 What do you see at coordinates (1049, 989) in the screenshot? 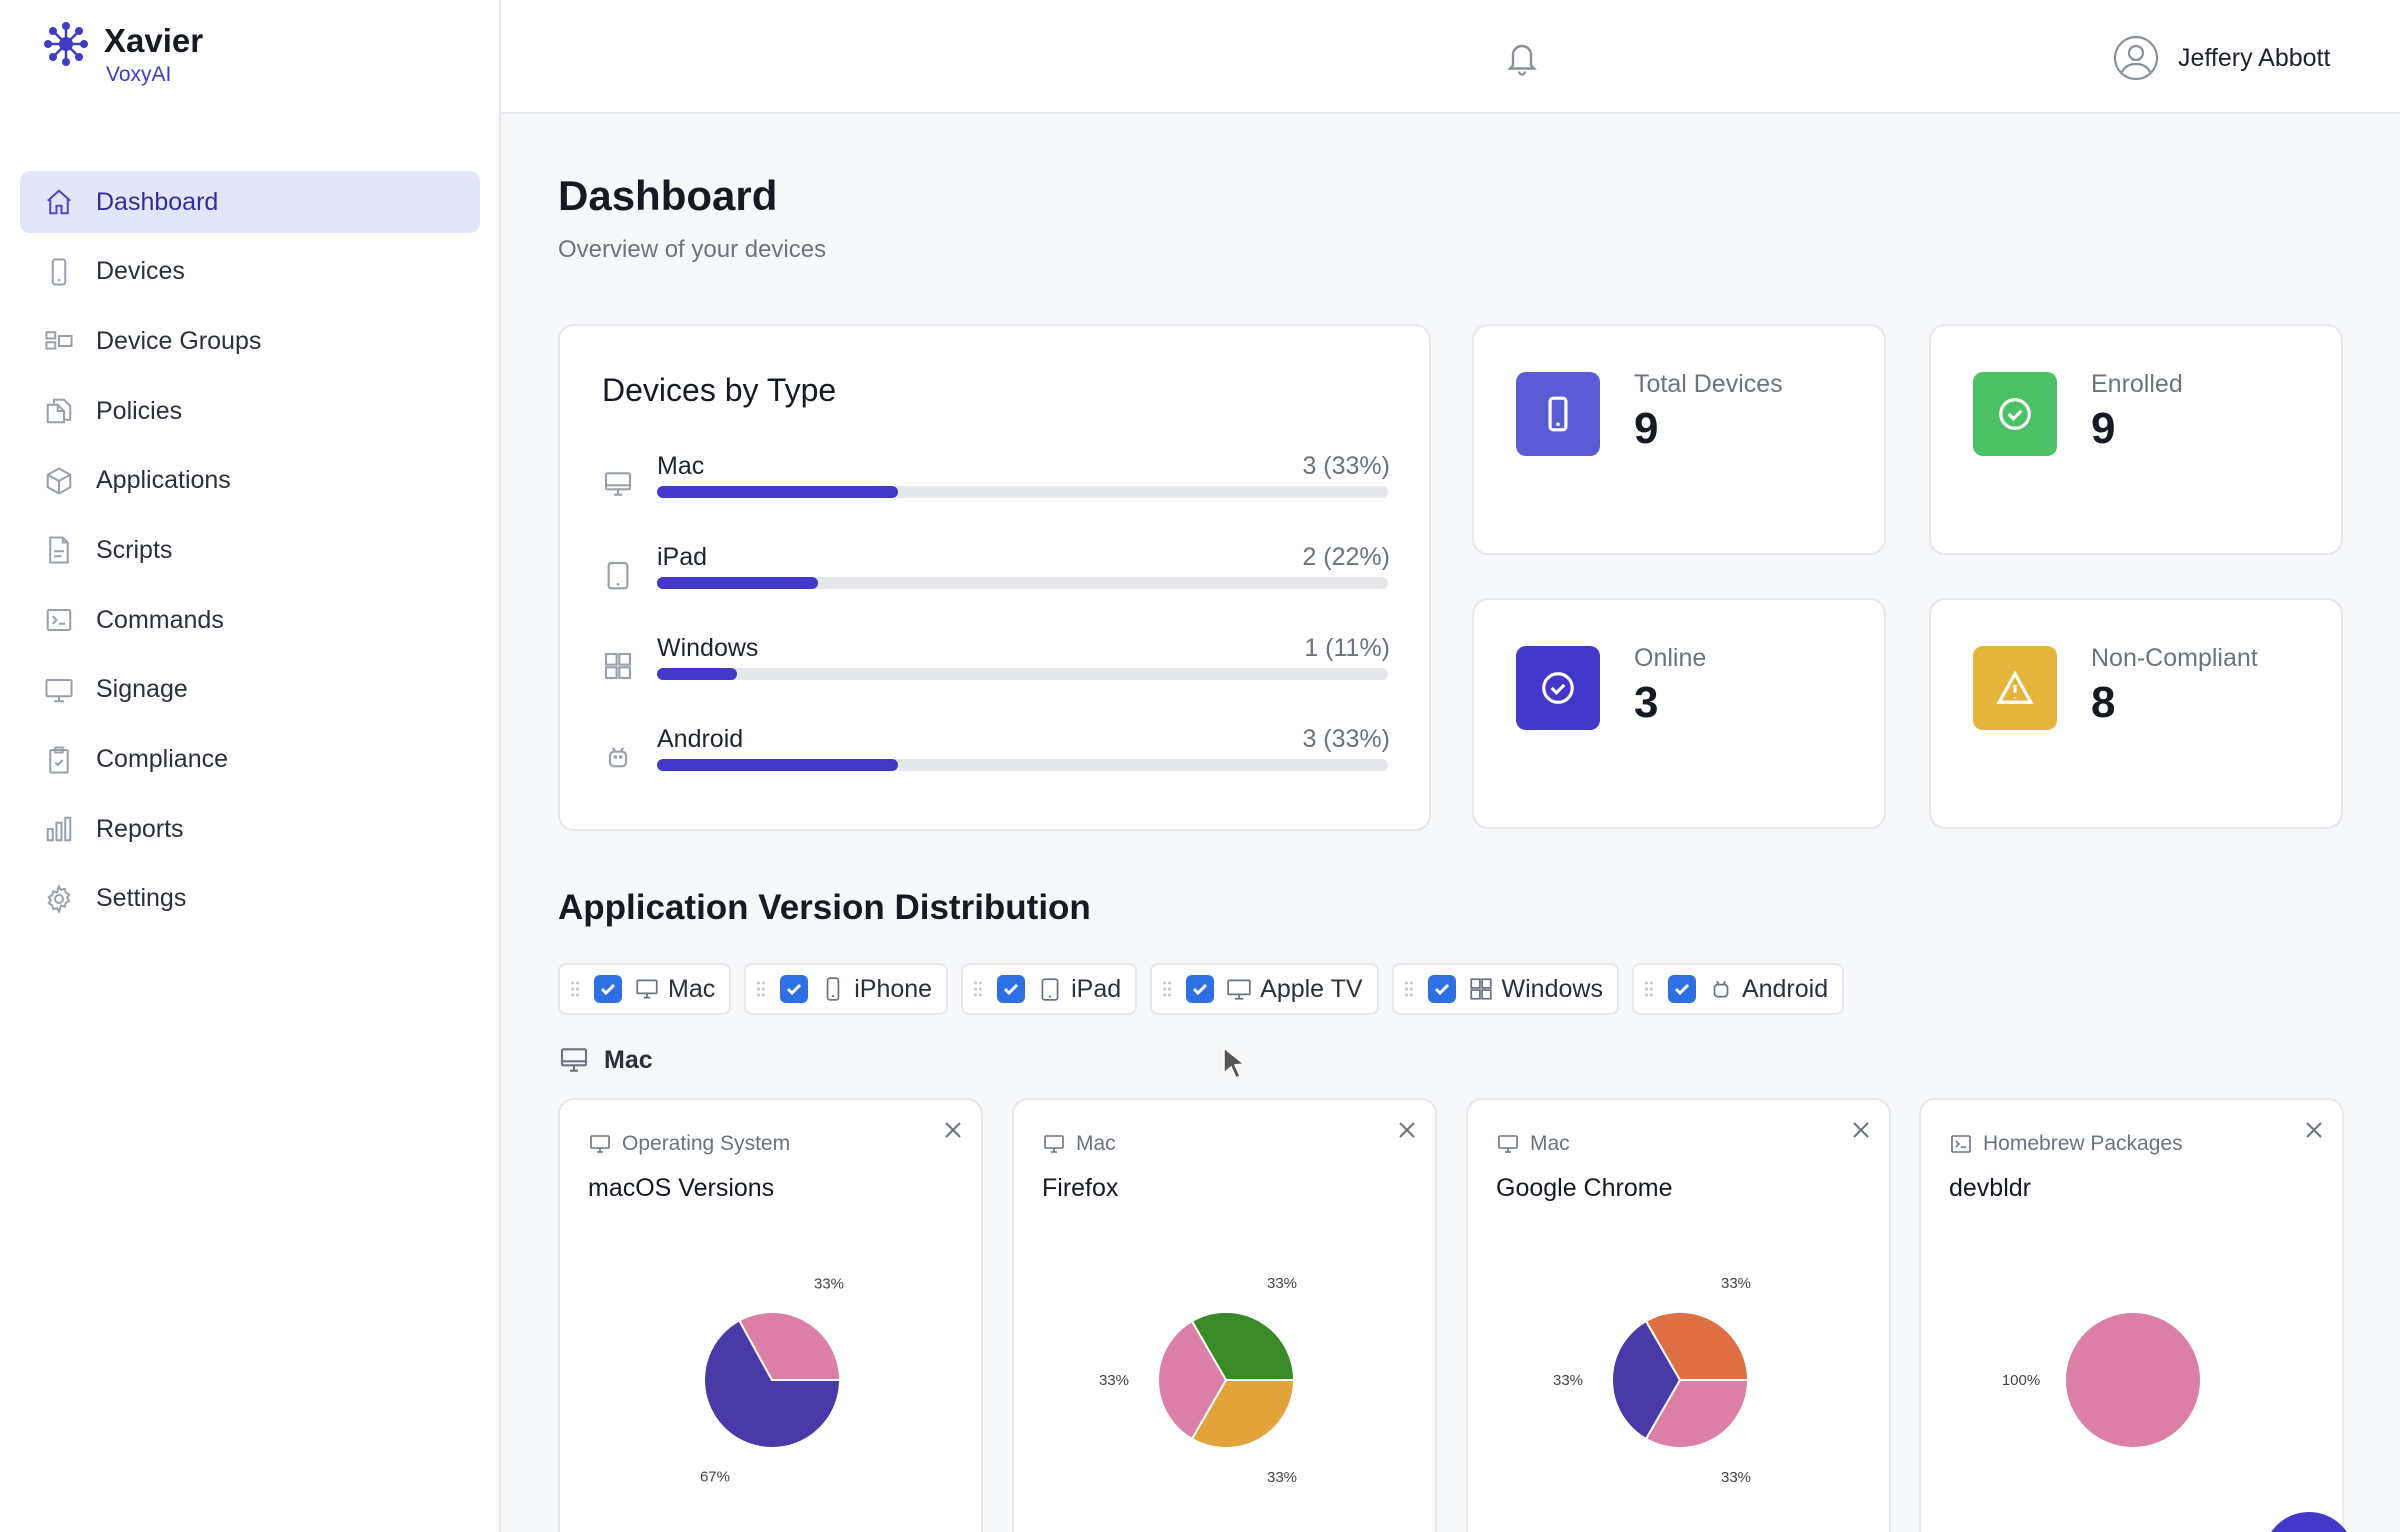
I see `filter-chip-ipad: iPad` at bounding box center [1049, 989].